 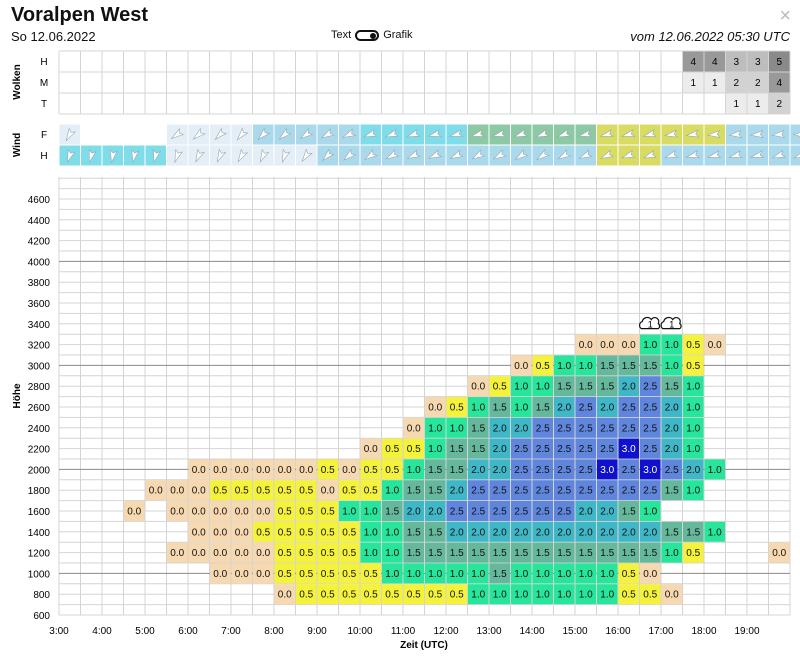 I want to click on x-tick-label: 8:00, so click(x=274, y=631).